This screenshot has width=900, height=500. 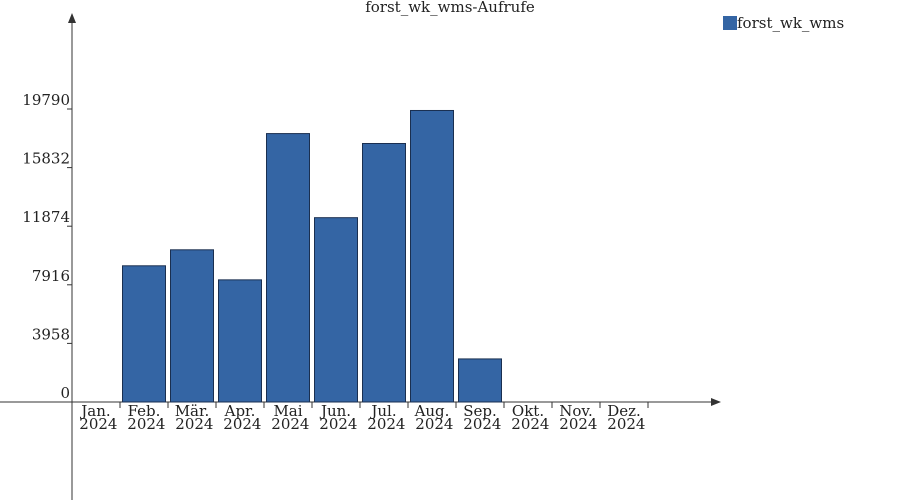 What do you see at coordinates (96, 417) in the screenshot?
I see `x-tick-label: Jan. 2024` at bounding box center [96, 417].